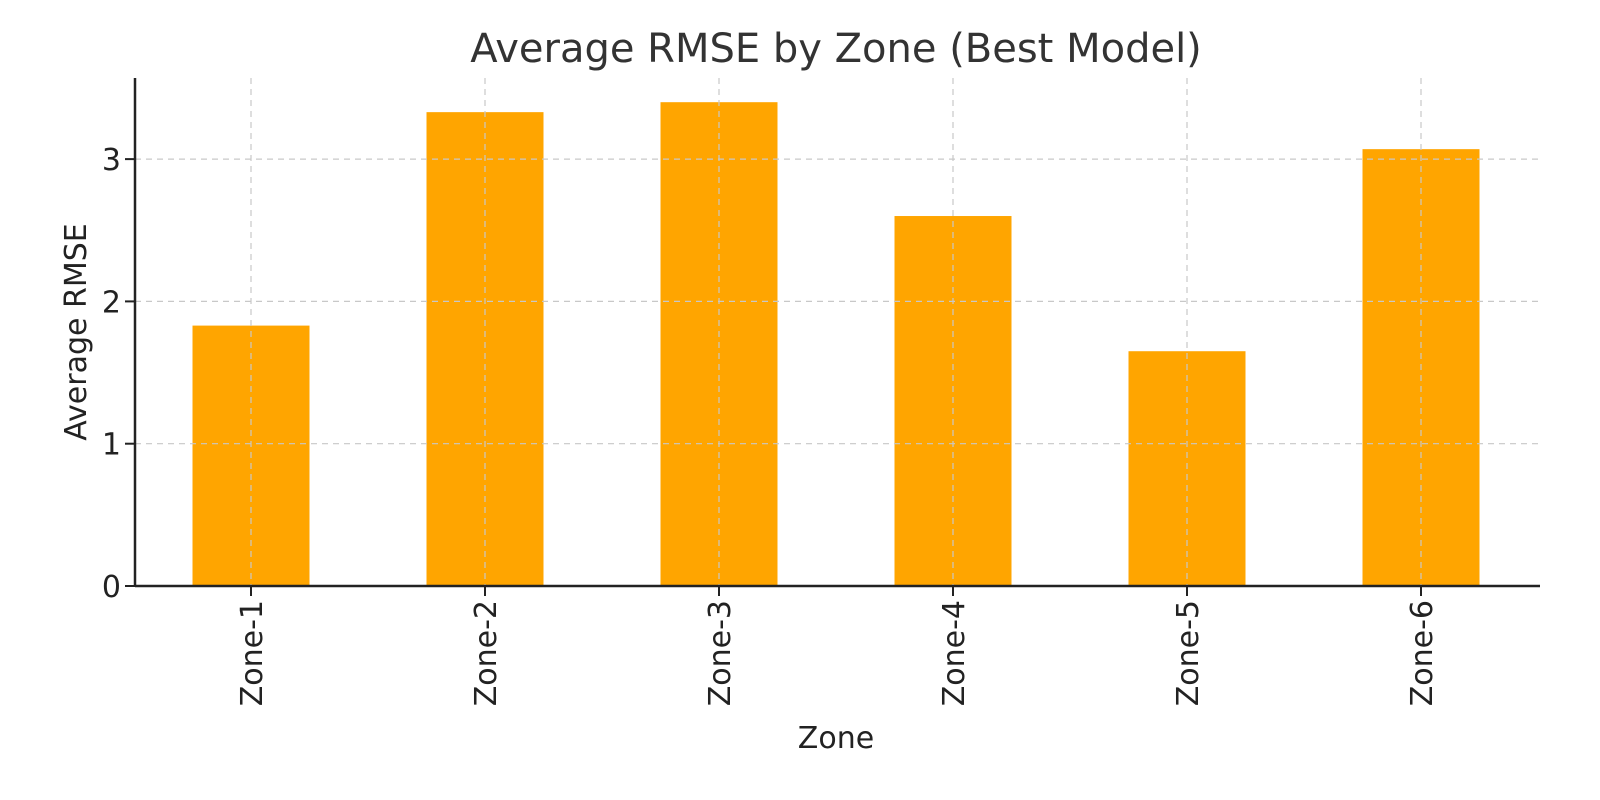  I want to click on x-tick-label: Zone-2, so click(486, 653).